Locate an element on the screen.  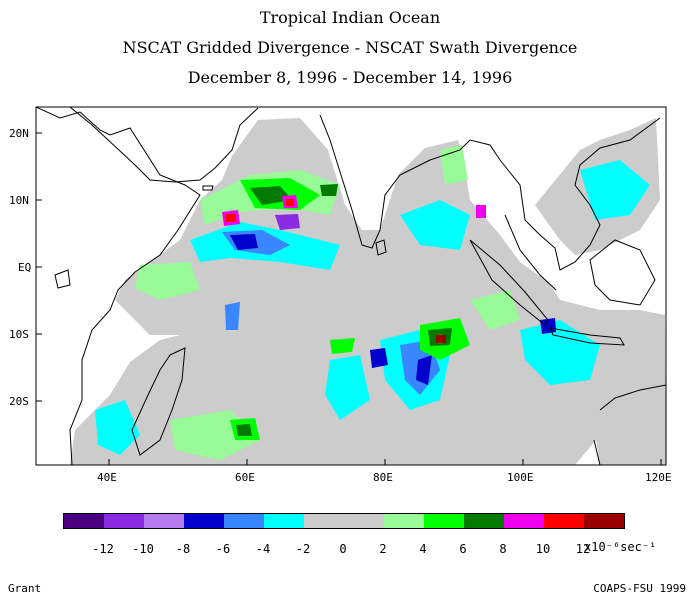
colorbar-tick-label: 12 is located at coordinates (583, 549).